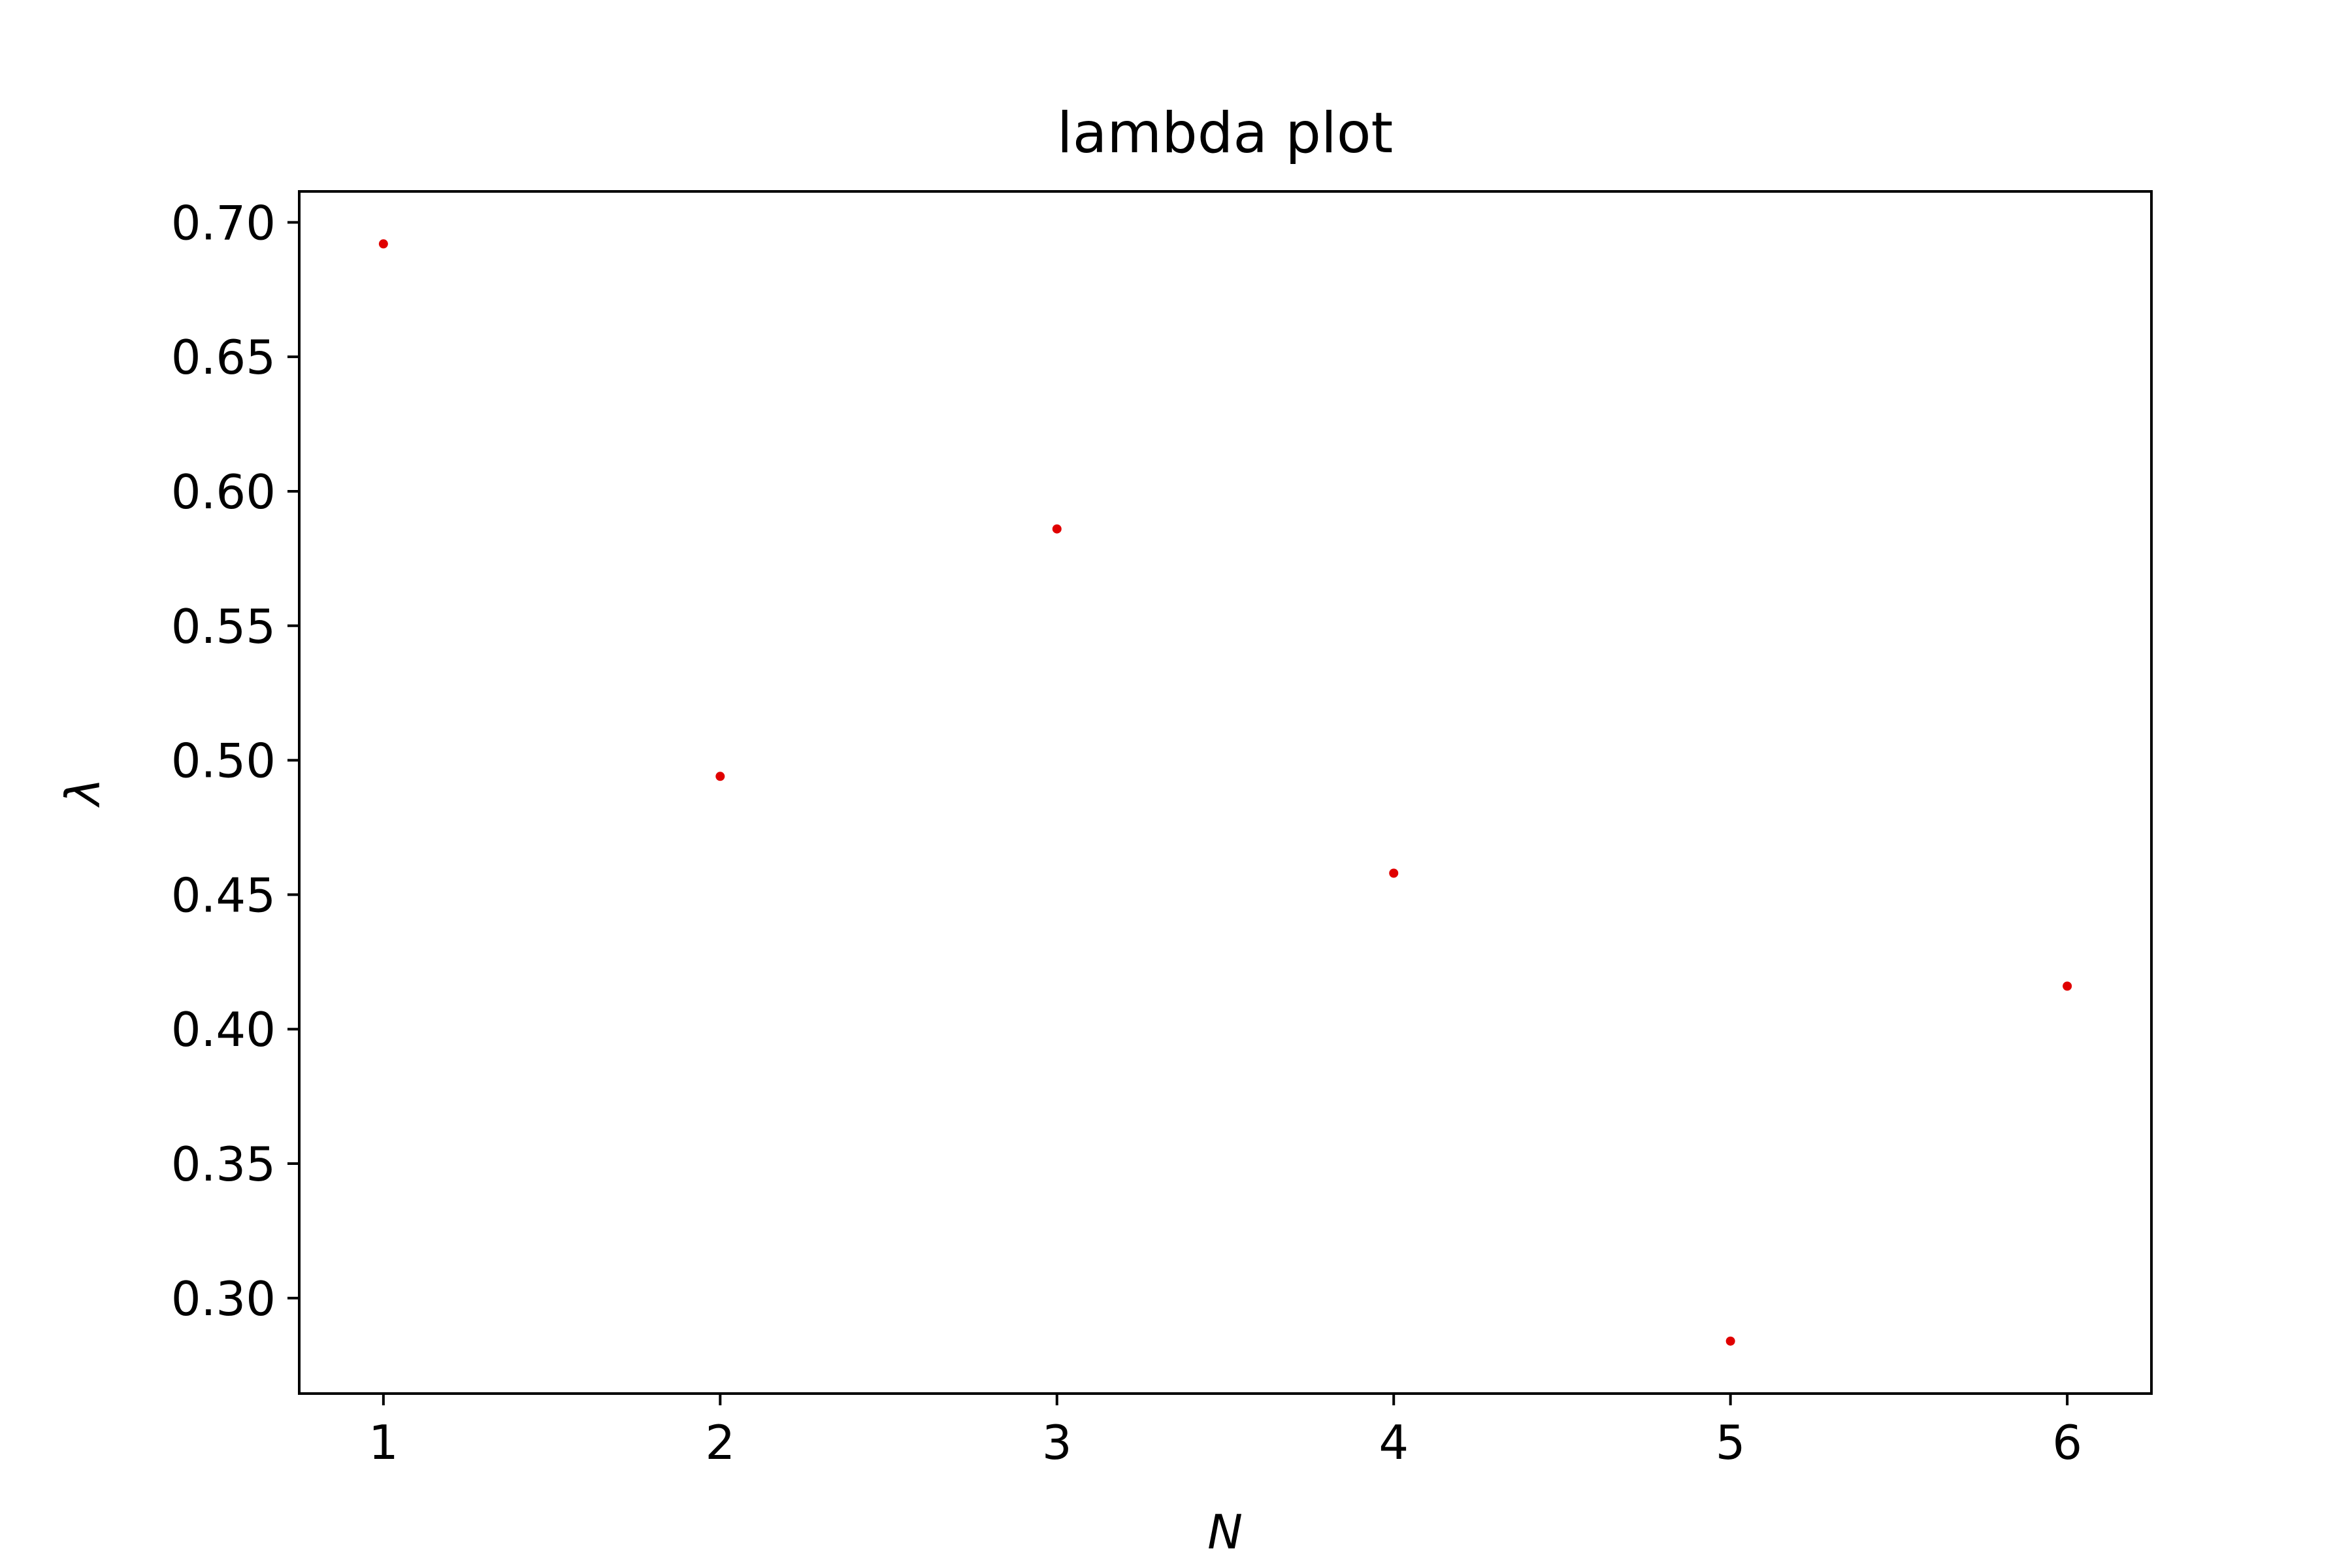 This screenshot has width=2352, height=1568. Describe the element at coordinates (223, 1164) in the screenshot. I see `y-tick-label: 0.35` at that location.